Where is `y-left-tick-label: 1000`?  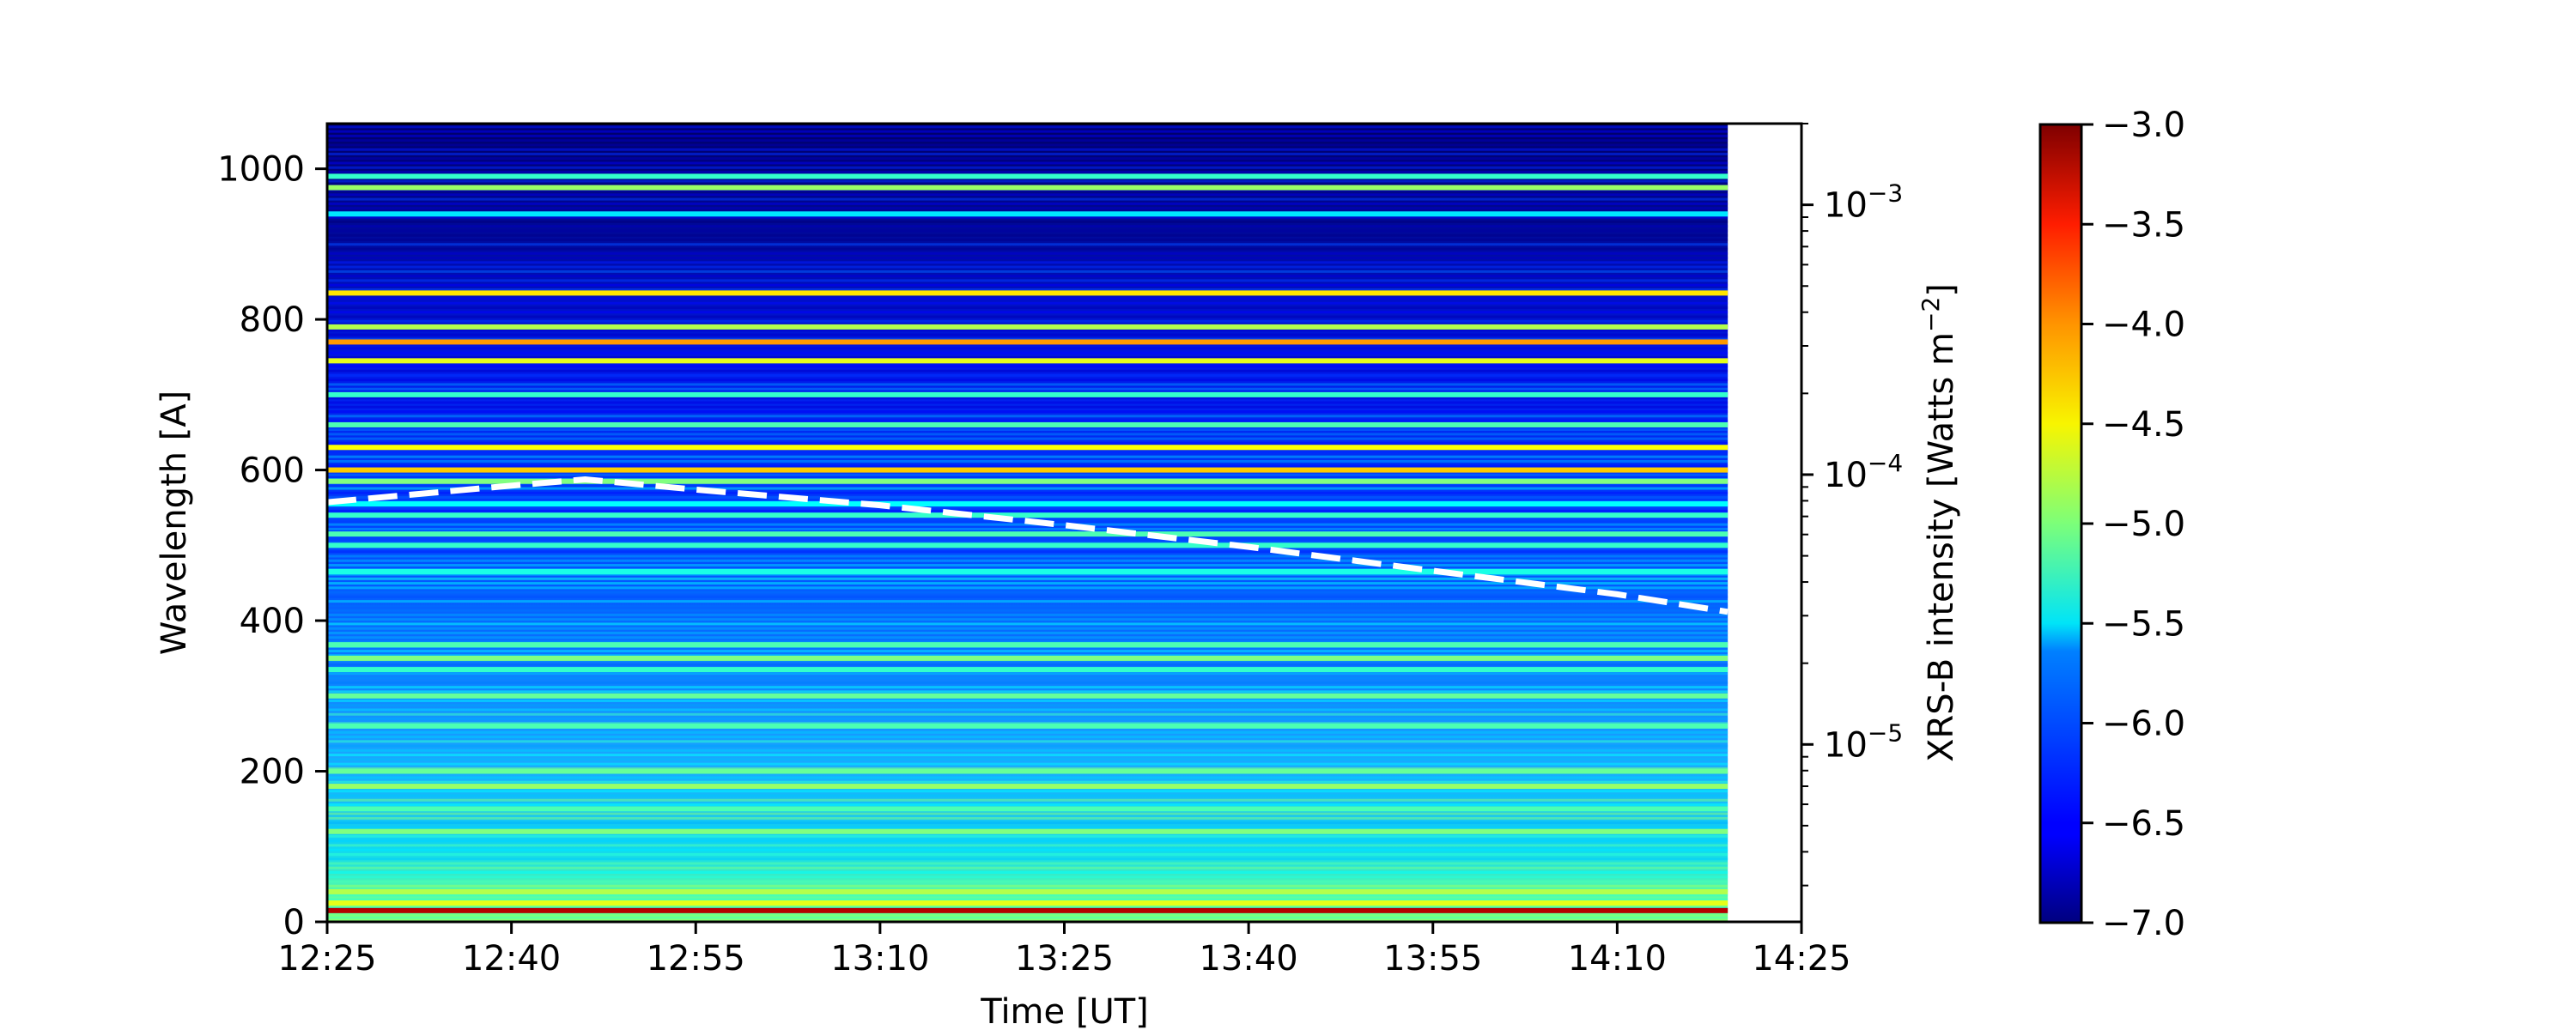
y-left-tick-label: 1000 is located at coordinates (261, 170).